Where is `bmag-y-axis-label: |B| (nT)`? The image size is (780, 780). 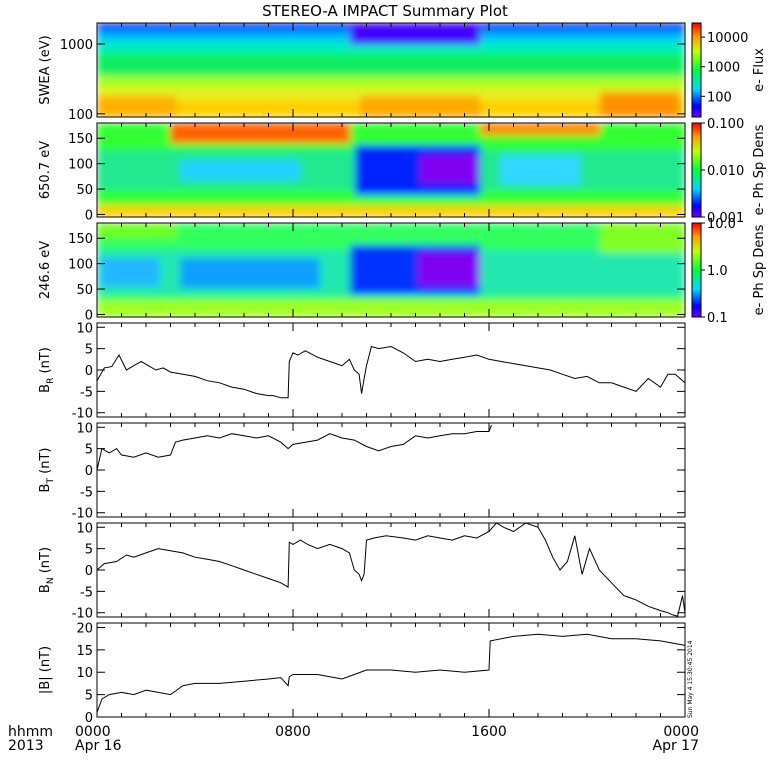 bmag-y-axis-label: |B| (nT) is located at coordinates (45, 670).